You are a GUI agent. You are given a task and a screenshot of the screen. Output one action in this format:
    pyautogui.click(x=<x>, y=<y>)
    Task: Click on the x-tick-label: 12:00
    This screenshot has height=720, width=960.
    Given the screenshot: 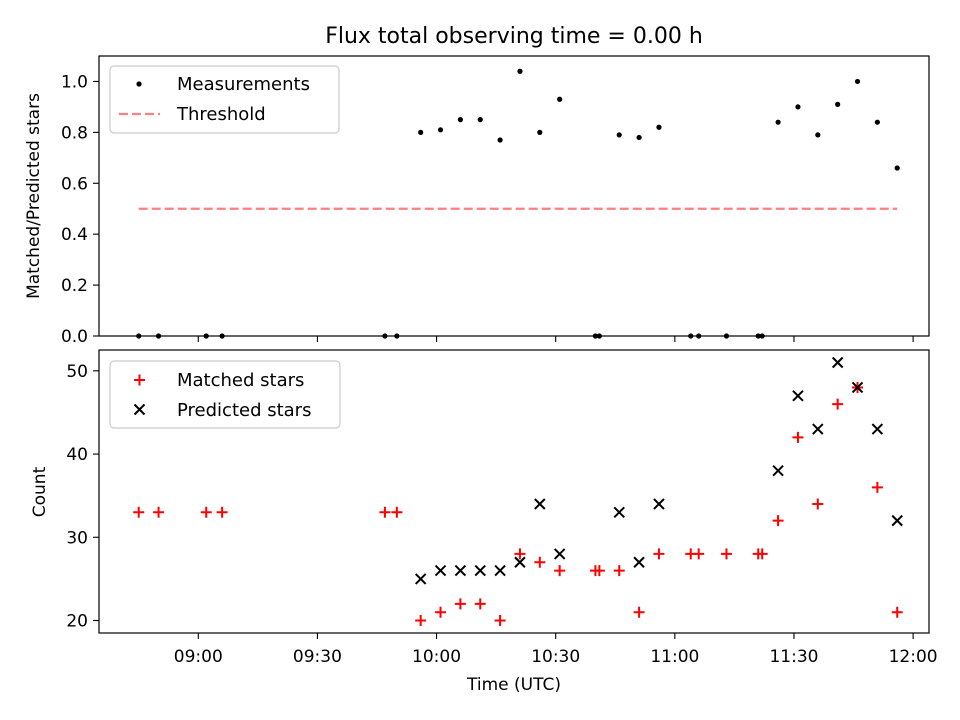 What is the action you would take?
    pyautogui.click(x=913, y=657)
    